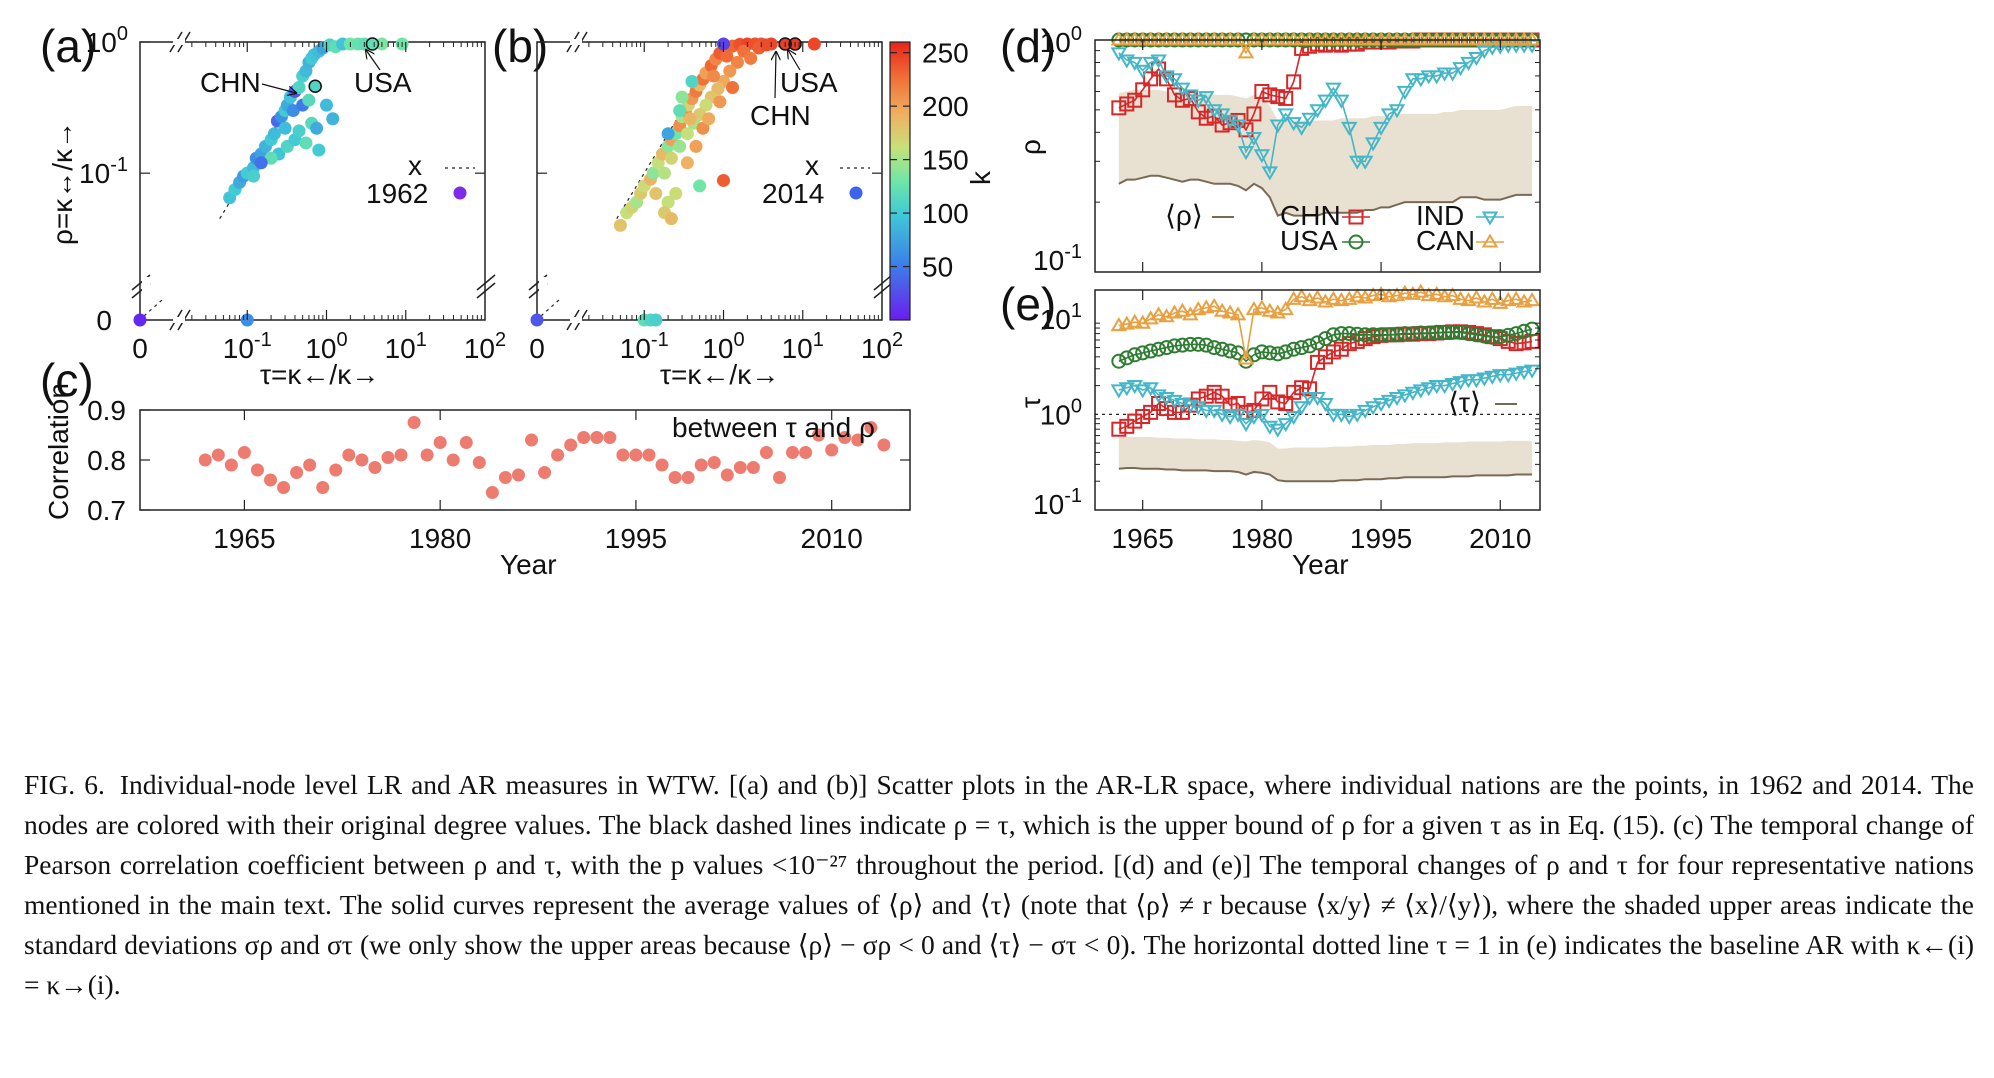 The height and width of the screenshot is (1078, 1994). I want to click on x-tick-label: 10², so click(485, 346).